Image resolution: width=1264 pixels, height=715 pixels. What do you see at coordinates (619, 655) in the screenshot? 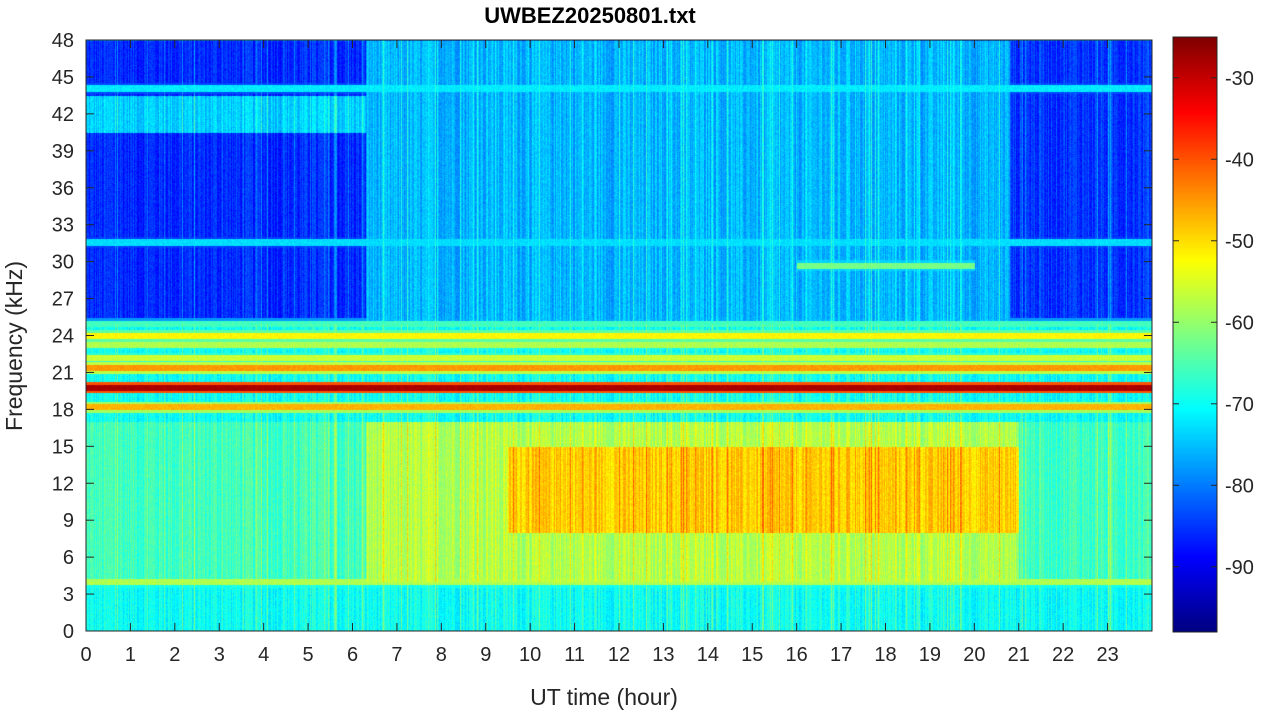
I see `x-tick-label: 12` at bounding box center [619, 655].